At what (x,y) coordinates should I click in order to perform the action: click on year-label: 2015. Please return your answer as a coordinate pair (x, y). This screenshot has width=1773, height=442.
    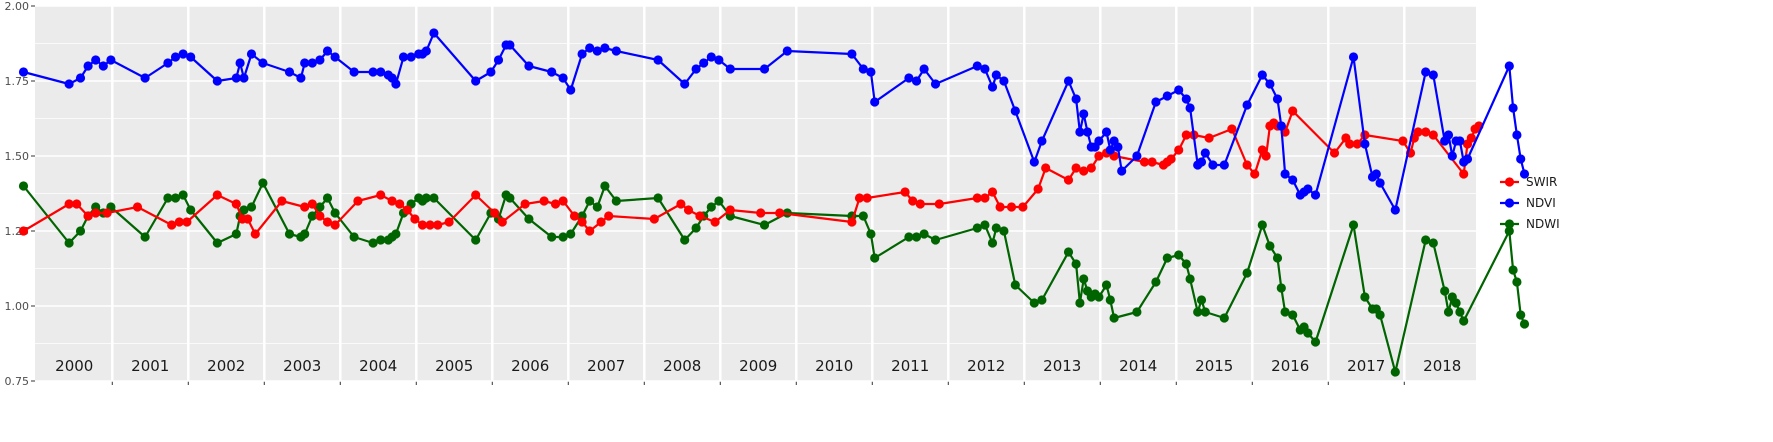
    Looking at the image, I should click on (1214, 366).